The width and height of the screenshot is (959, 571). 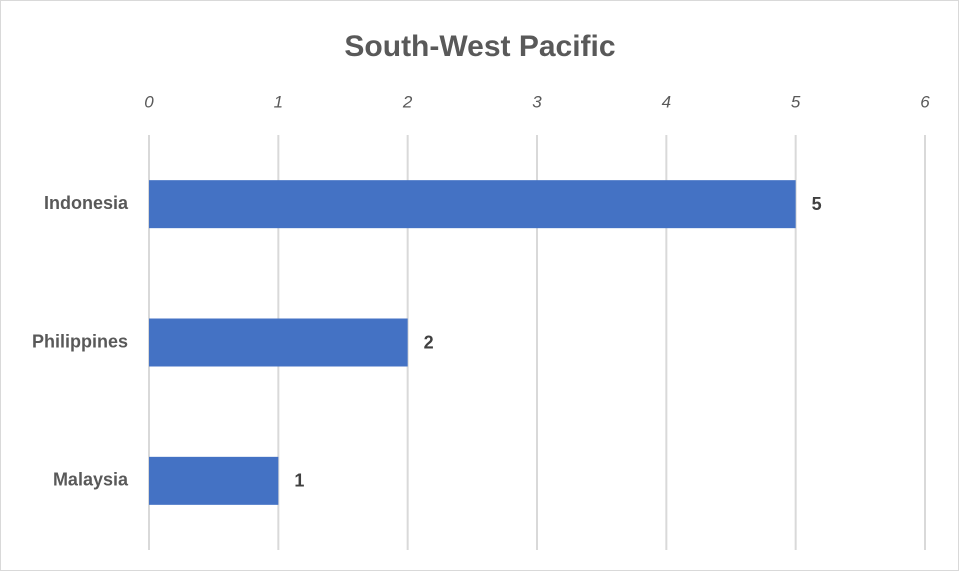 What do you see at coordinates (479, 46) in the screenshot?
I see `chart-title: South-West Pacific` at bounding box center [479, 46].